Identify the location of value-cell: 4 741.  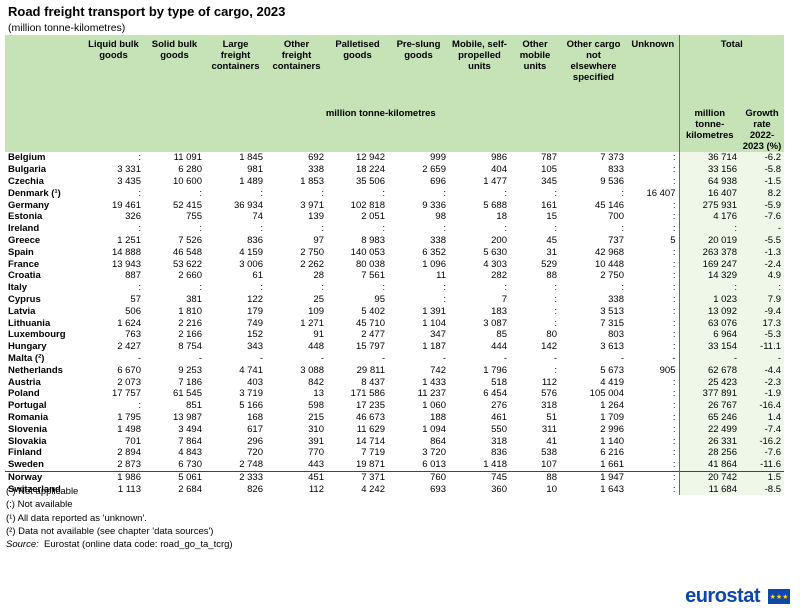
(251, 370).